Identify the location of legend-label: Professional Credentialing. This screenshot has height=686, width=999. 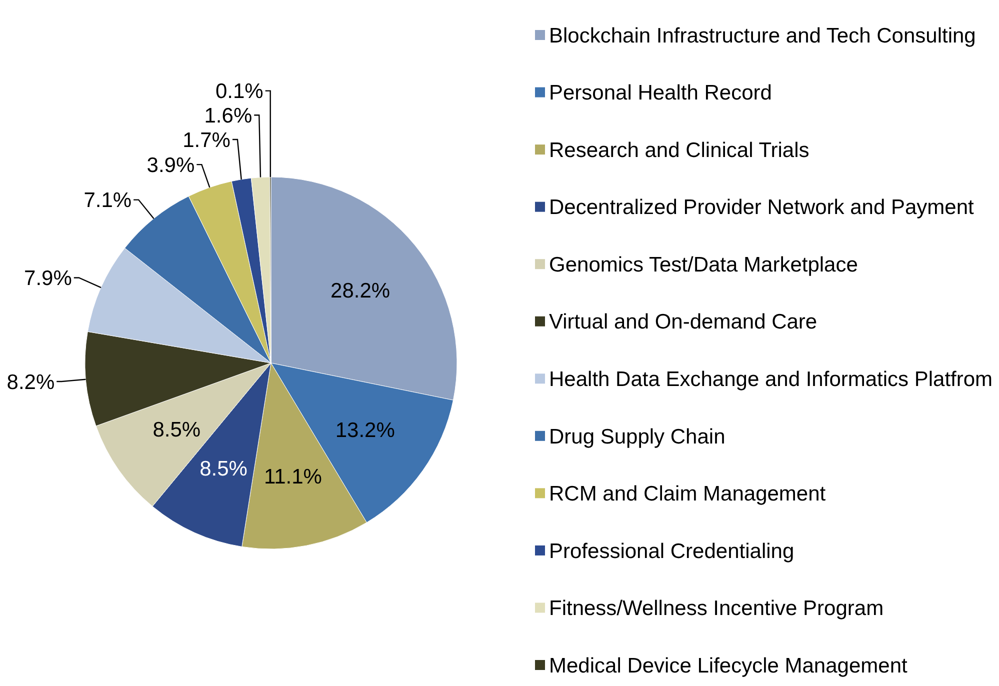
(671, 551).